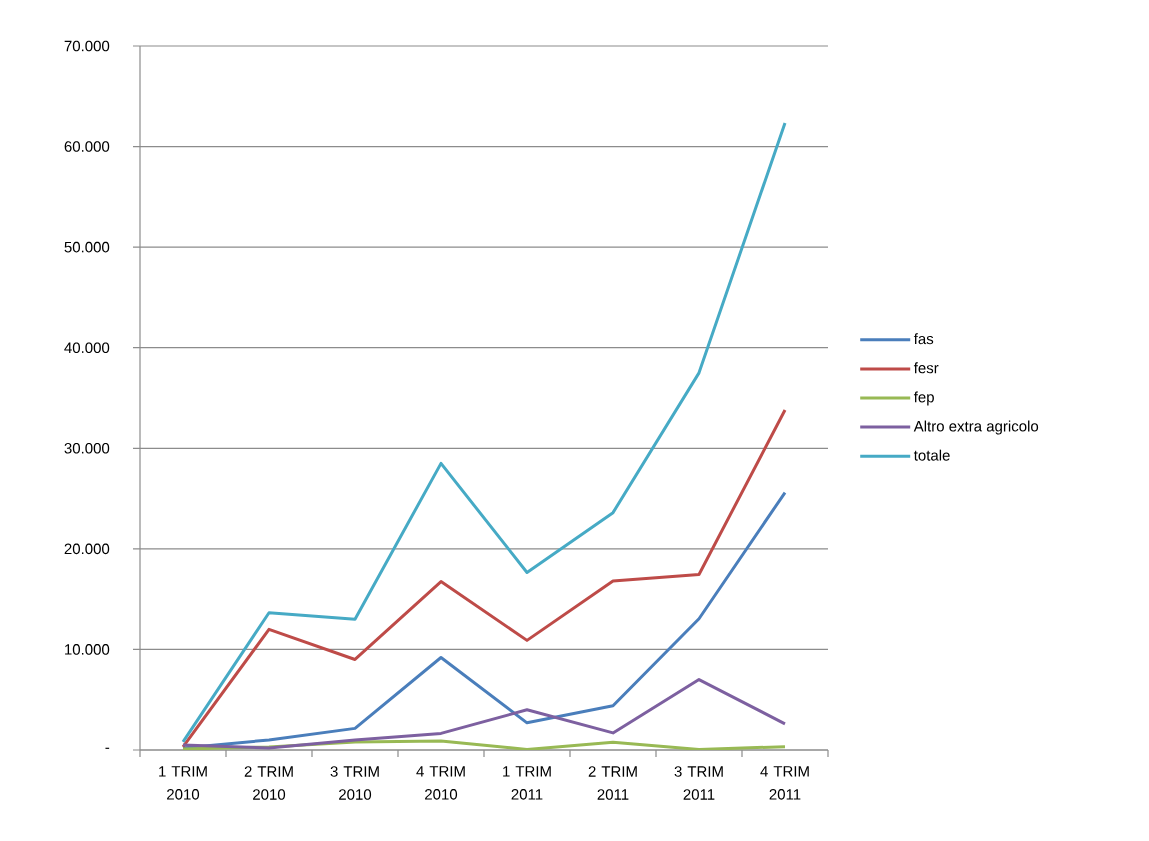  What do you see at coordinates (87, 549) in the screenshot?
I see `y-tick-label: 20.000` at bounding box center [87, 549].